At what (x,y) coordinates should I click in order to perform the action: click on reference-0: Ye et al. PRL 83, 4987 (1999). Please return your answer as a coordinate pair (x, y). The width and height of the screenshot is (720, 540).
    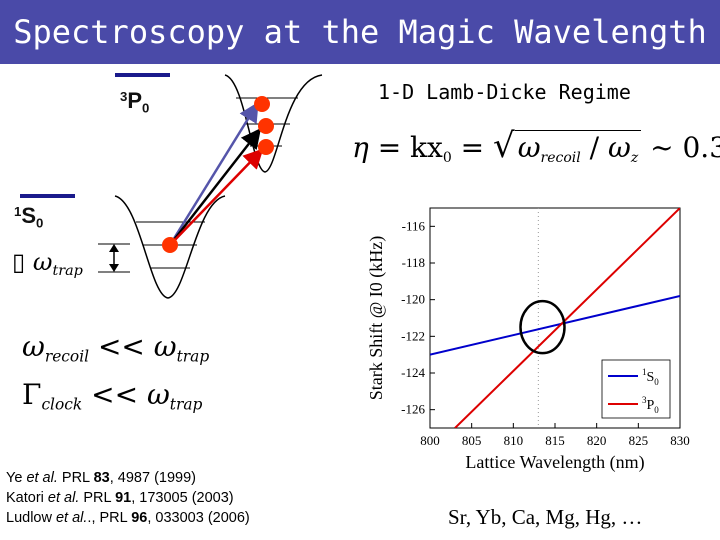
    Looking at the image, I should click on (101, 478).